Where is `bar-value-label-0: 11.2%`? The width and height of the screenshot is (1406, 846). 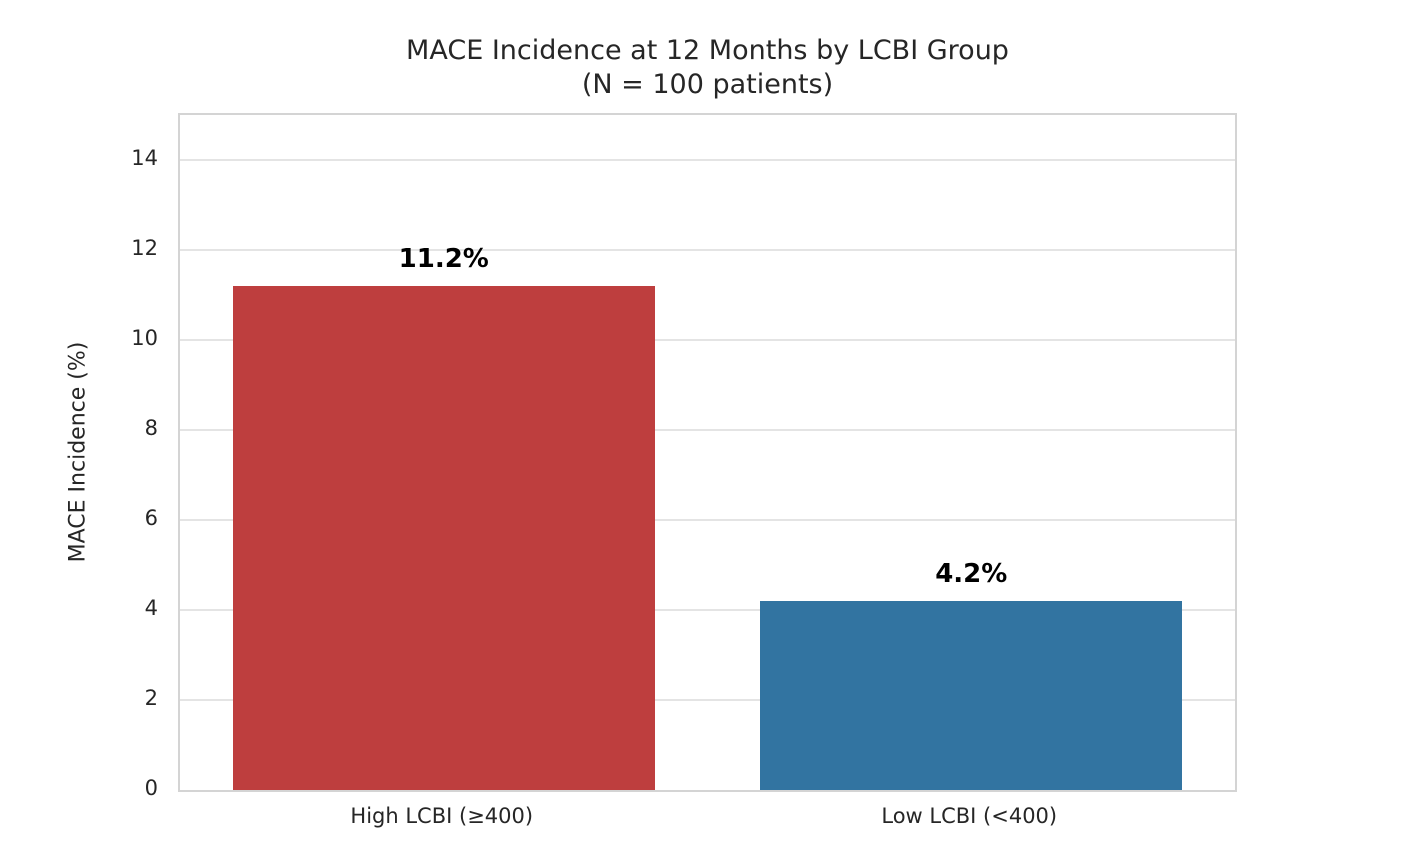
bar-value-label-0: 11.2% is located at coordinates (443, 259).